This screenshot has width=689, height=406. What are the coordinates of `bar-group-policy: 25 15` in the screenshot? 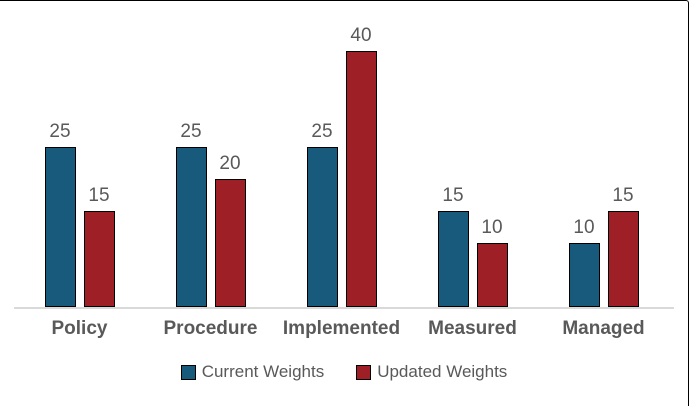 It's located at (79, 154).